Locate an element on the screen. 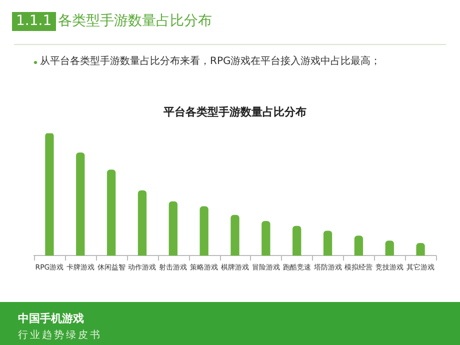 The image size is (460, 345). text: 行业趋势绿皮书 is located at coordinates (60, 335).